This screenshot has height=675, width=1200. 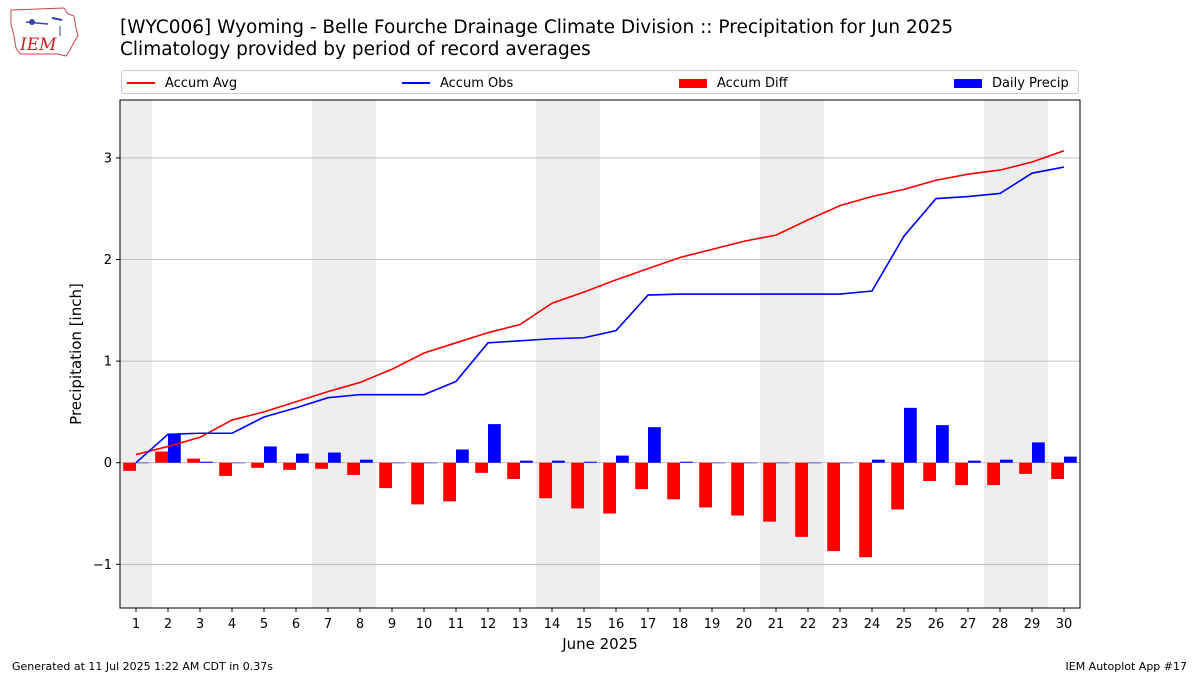 What do you see at coordinates (968, 624) in the screenshot?
I see `x-tick-label: 27` at bounding box center [968, 624].